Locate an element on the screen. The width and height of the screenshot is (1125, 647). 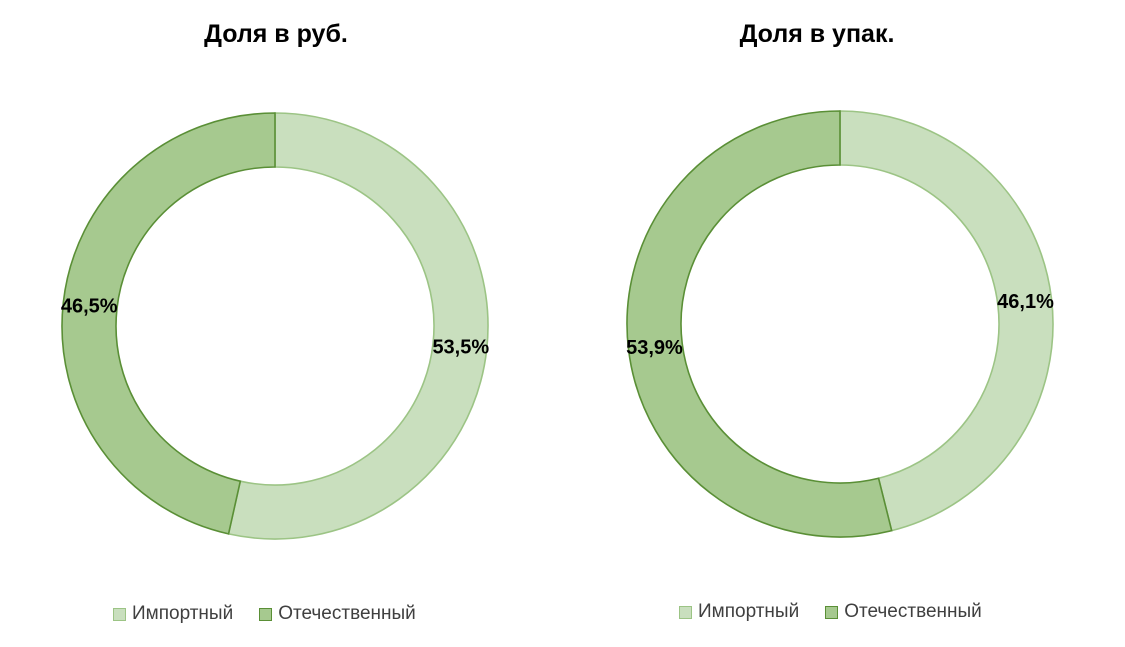
legend-upak: Импортный Отечественный is located at coordinates (830, 612).